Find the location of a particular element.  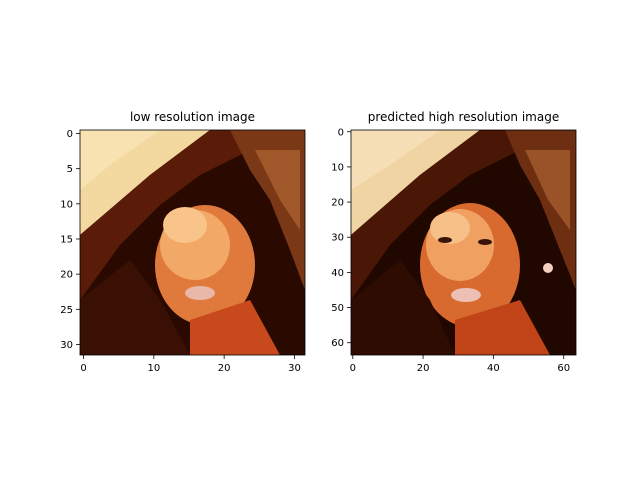

x-tick-label: 60 is located at coordinates (563, 368).